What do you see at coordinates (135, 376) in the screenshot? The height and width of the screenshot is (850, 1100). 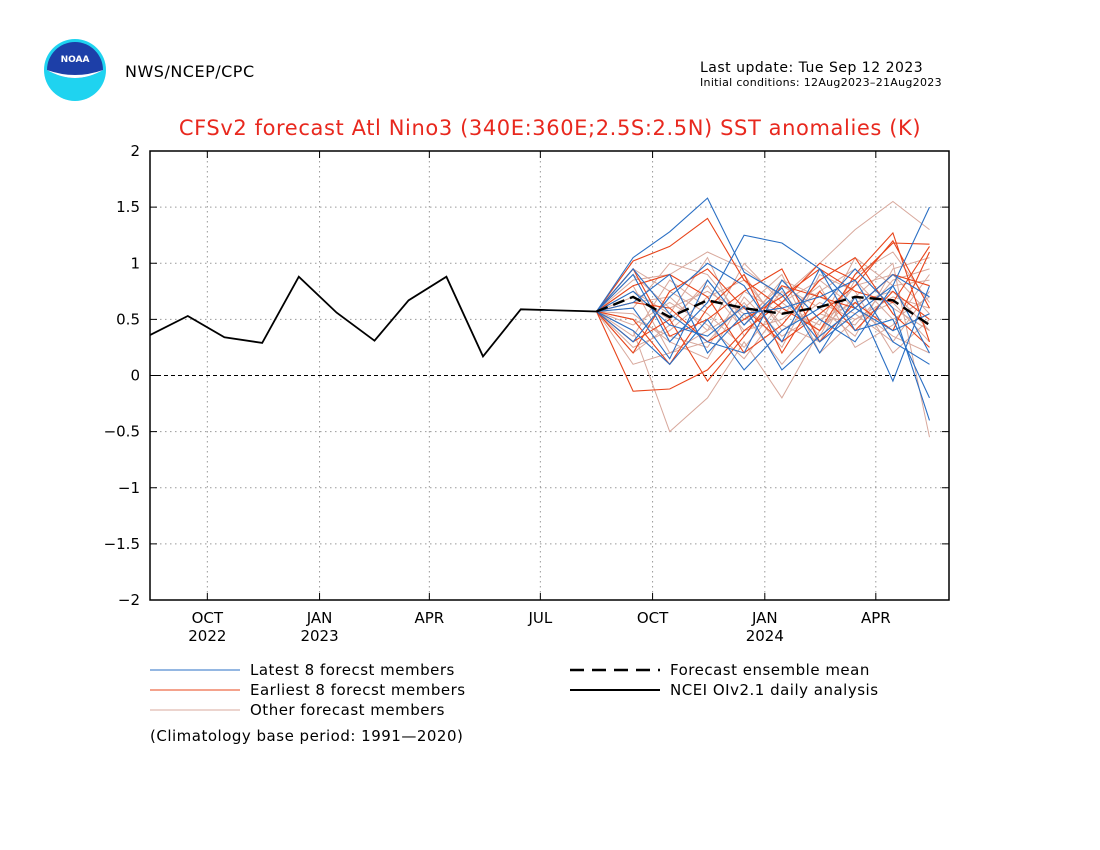 I see `y-tick-label: 0` at bounding box center [135, 376].